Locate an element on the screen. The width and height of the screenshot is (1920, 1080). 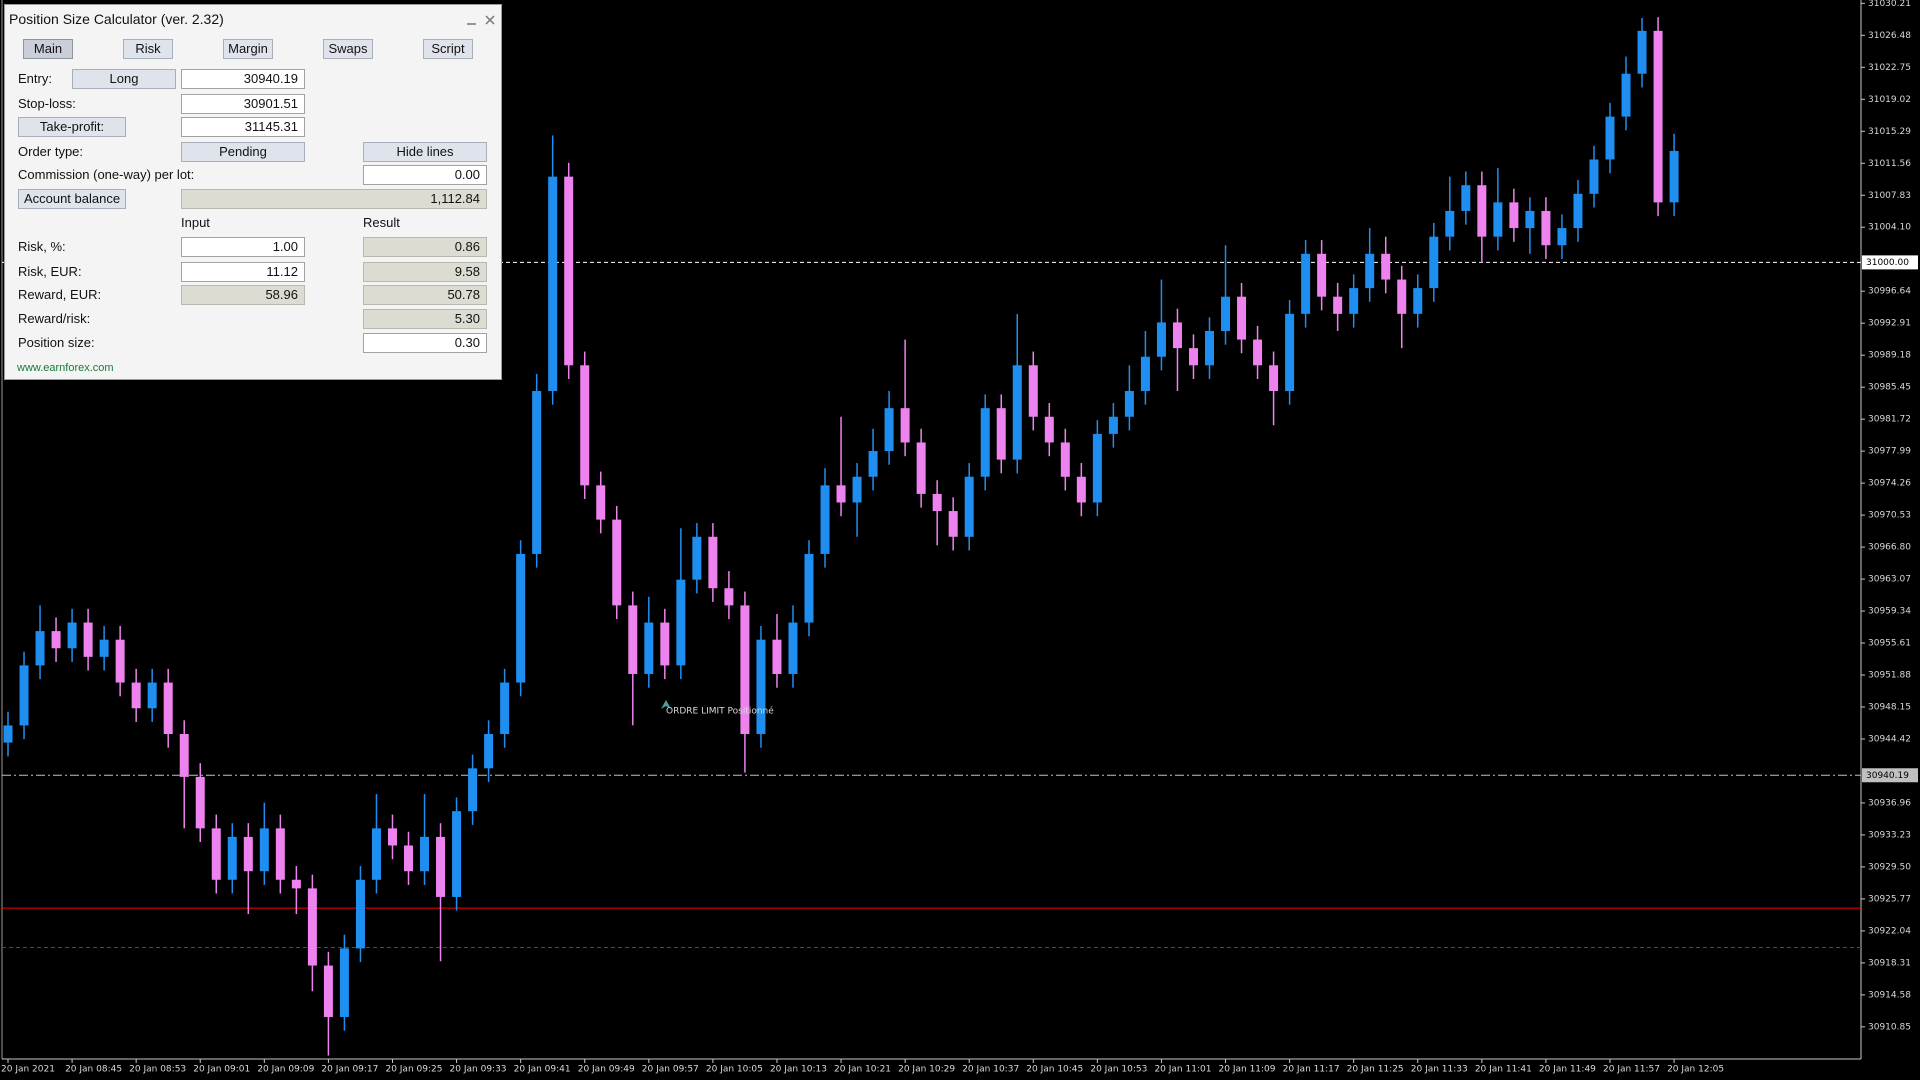
close-icon is located at coordinates (490, 20).